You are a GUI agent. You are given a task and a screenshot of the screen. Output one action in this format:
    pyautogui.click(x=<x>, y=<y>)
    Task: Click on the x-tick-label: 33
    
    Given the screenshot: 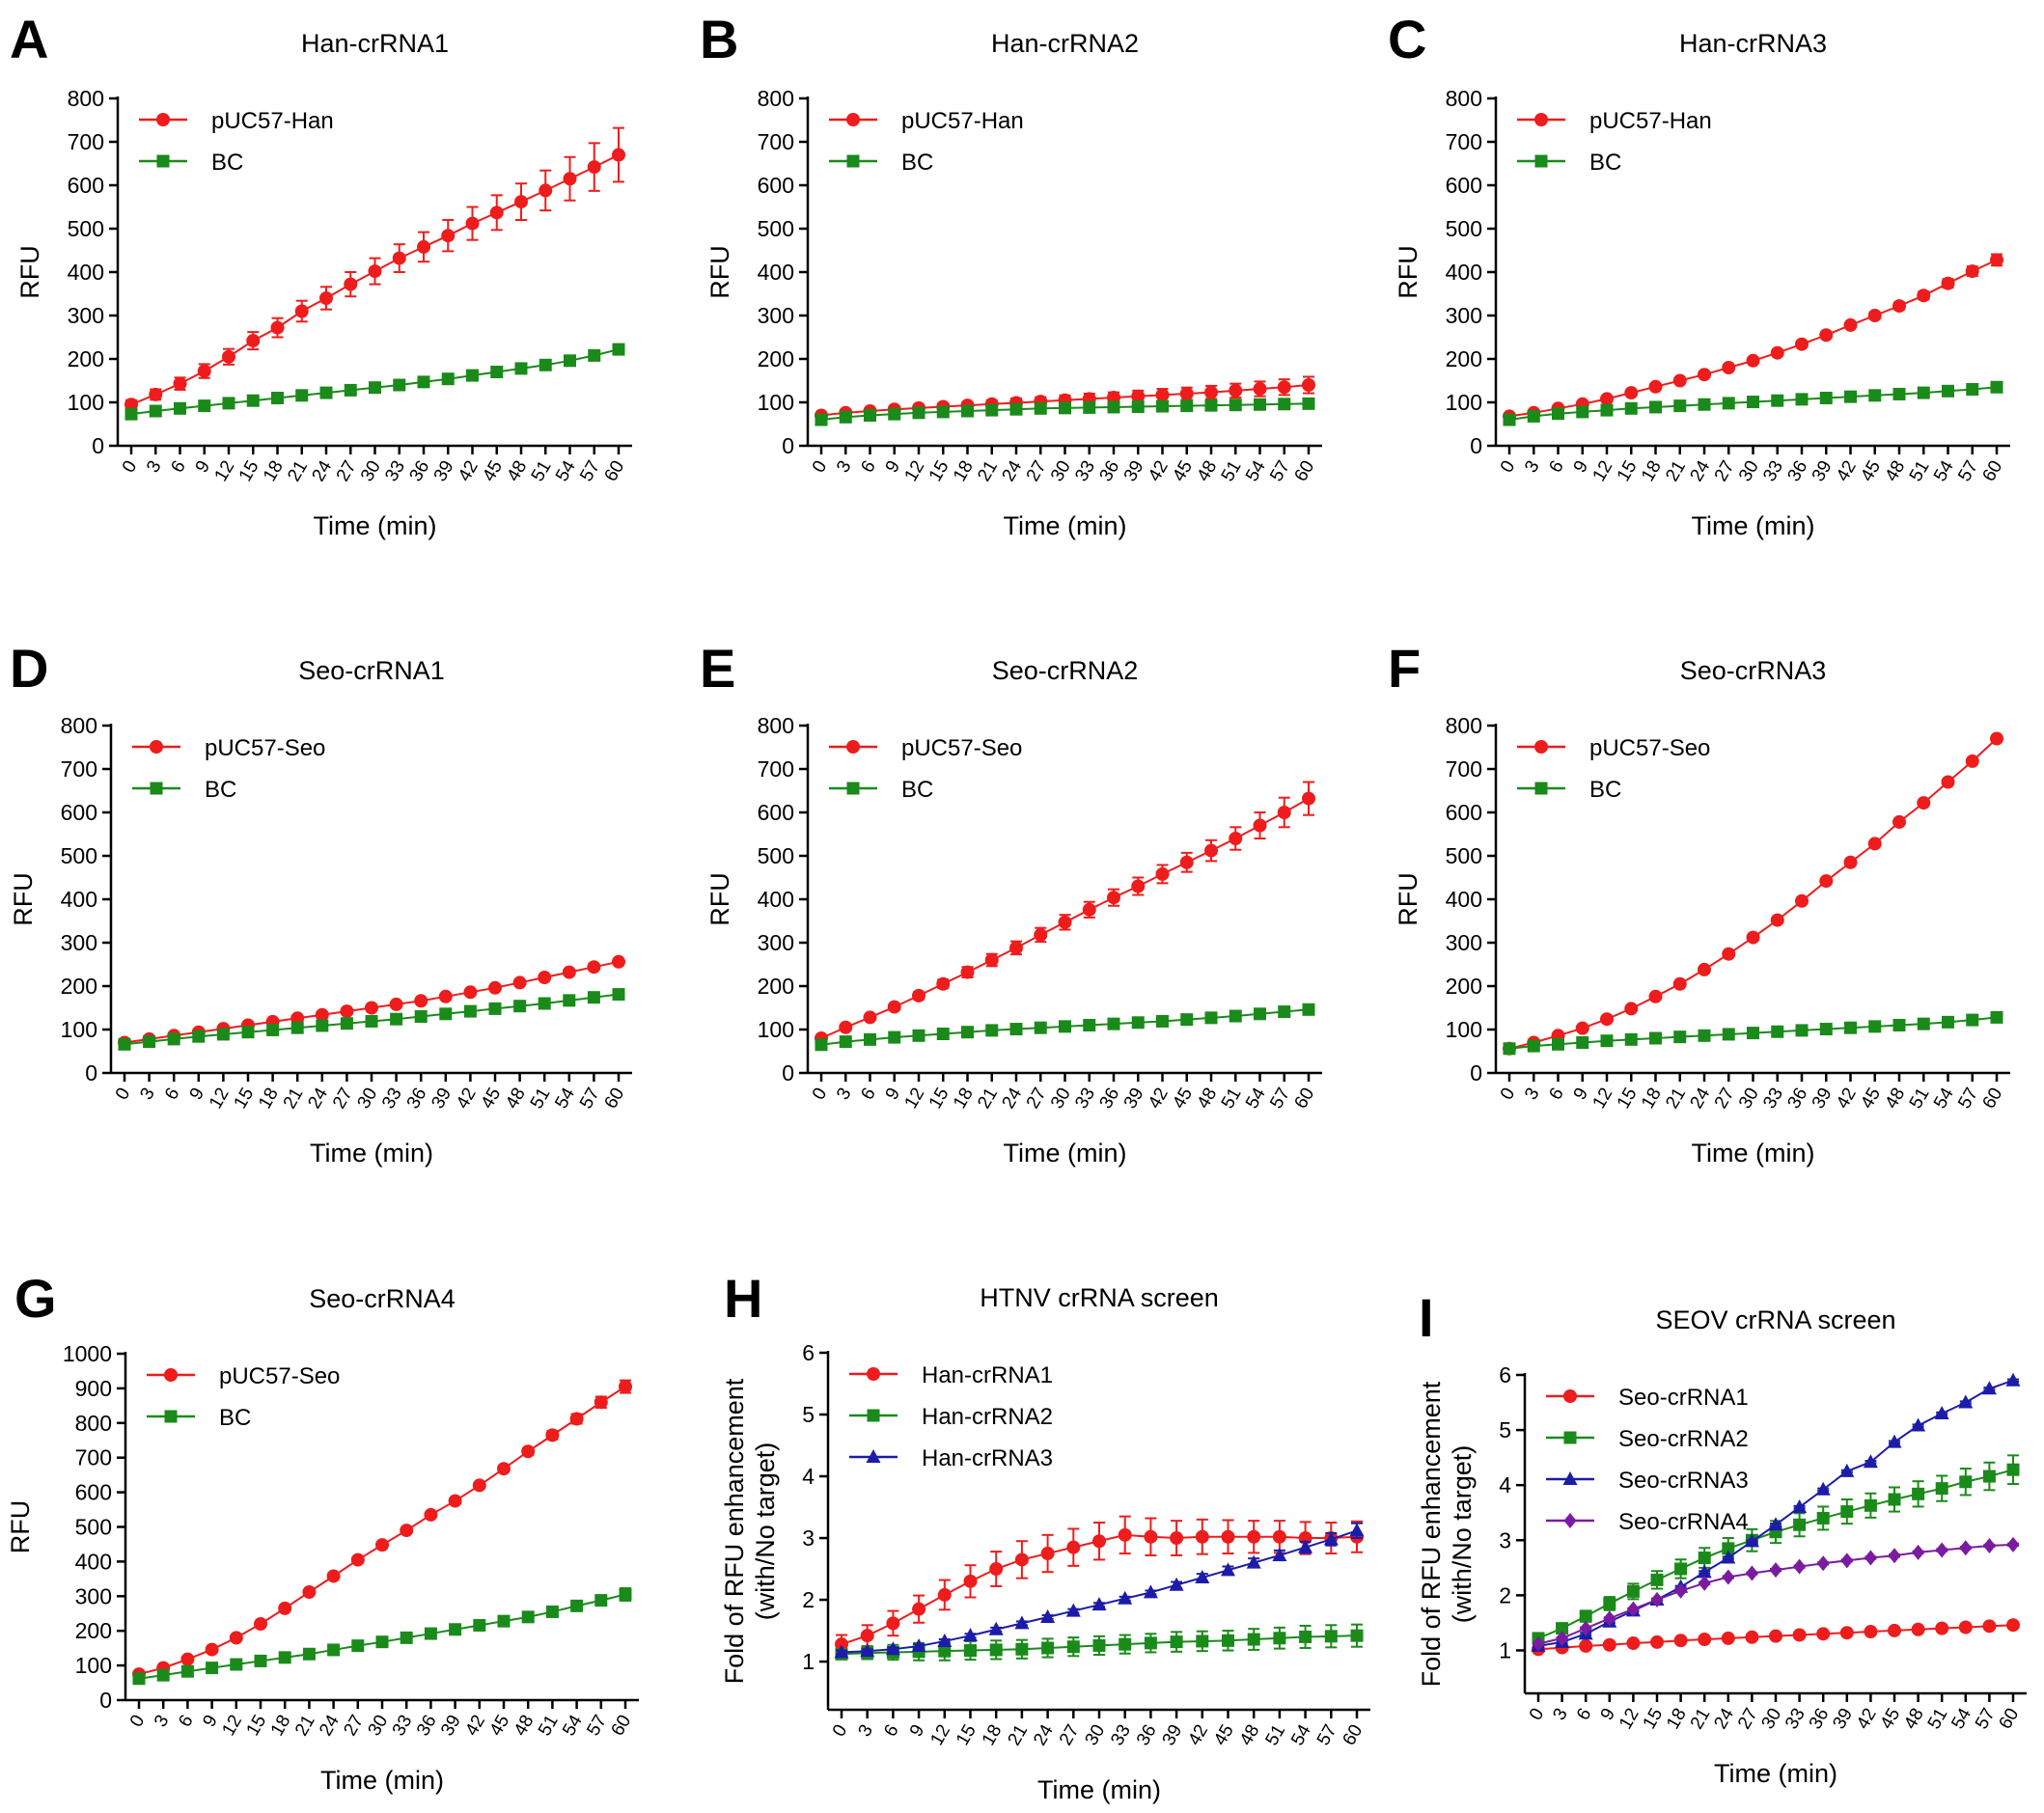 What is the action you would take?
    pyautogui.click(x=1773, y=471)
    